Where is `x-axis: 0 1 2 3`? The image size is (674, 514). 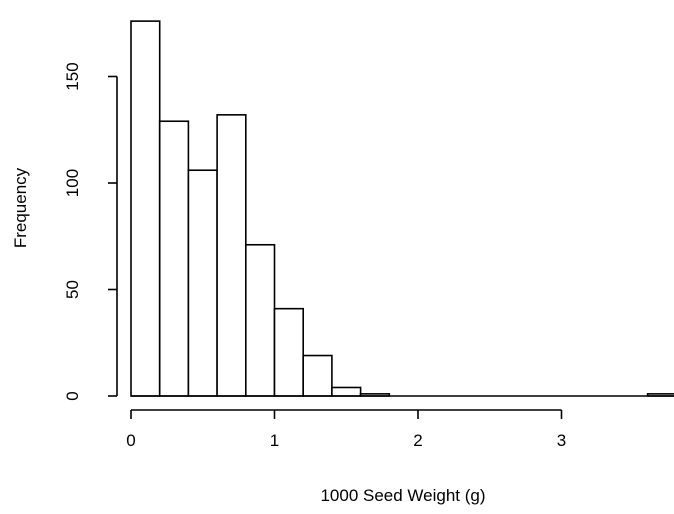
x-axis: 0 1 2 3 is located at coordinates (346, 429).